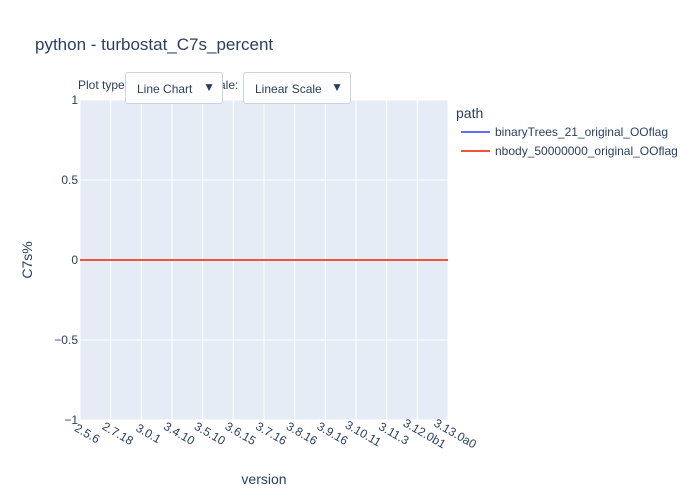 Image resolution: width=700 pixels, height=500 pixels. I want to click on plot-type-value: Line Chart, so click(165, 89).